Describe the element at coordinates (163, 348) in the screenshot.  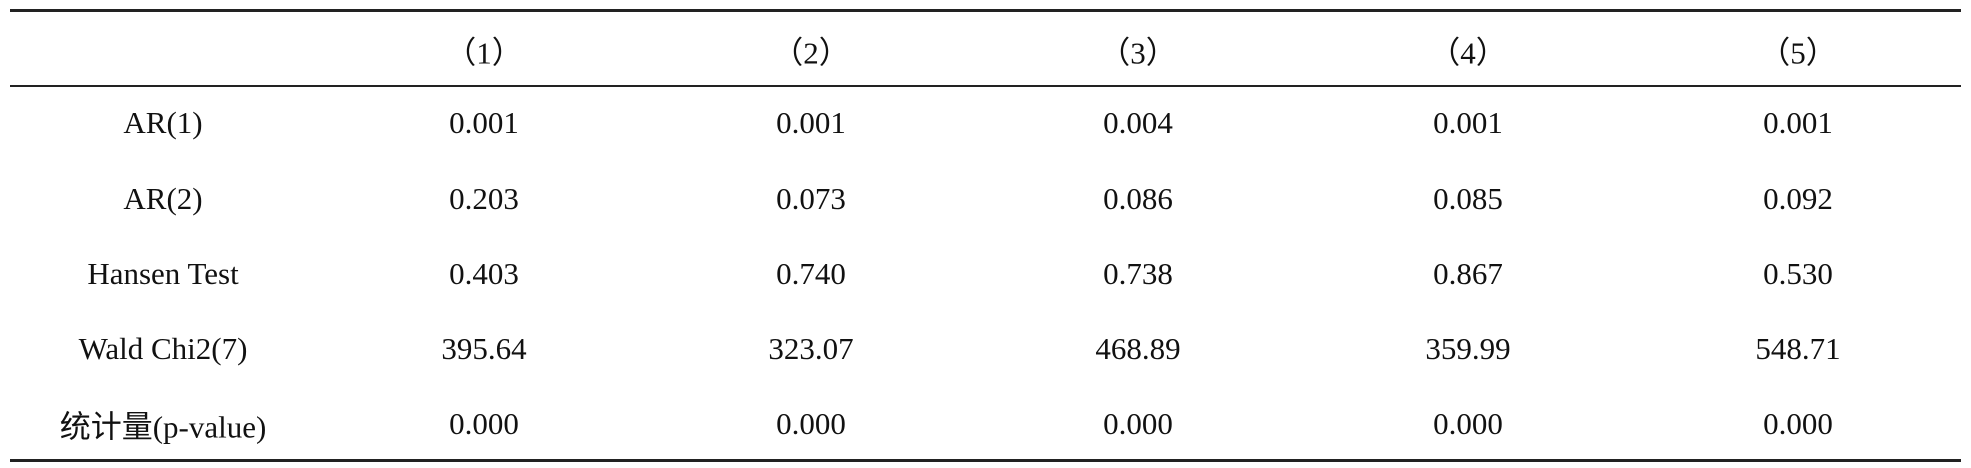
I see `row-label: Wald Chi2(7)` at that location.